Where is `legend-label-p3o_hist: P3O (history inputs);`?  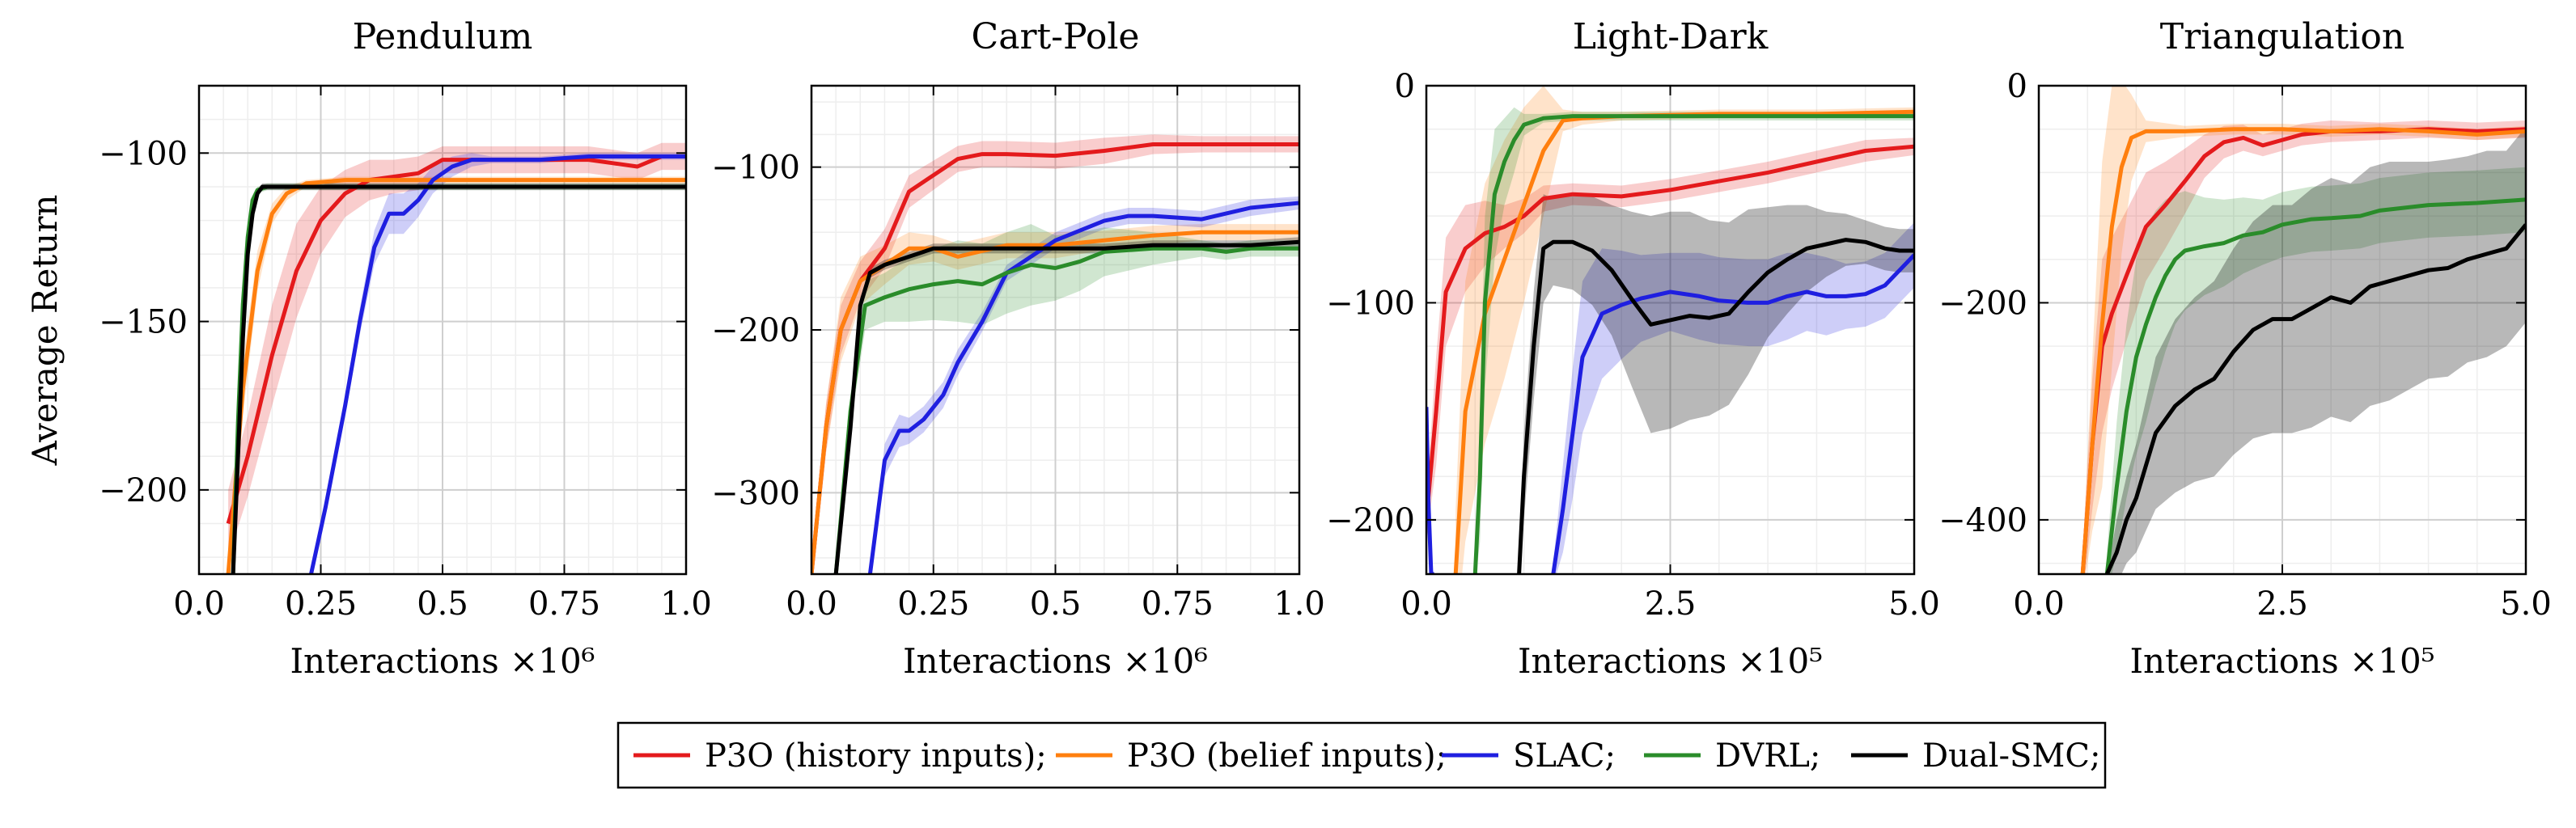 legend-label-p3o_hist: P3O (history inputs); is located at coordinates (876, 756).